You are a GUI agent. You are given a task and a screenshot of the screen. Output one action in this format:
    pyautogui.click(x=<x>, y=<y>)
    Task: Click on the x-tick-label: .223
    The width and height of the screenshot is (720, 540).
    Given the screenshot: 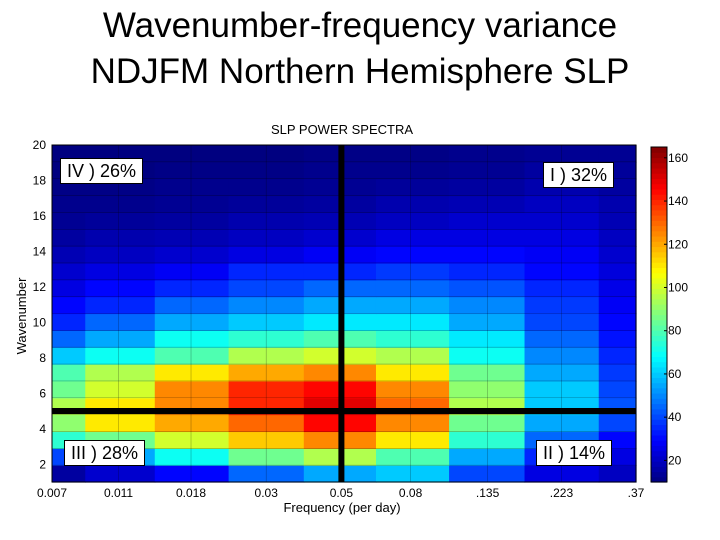 What is the action you would take?
    pyautogui.click(x=562, y=493)
    